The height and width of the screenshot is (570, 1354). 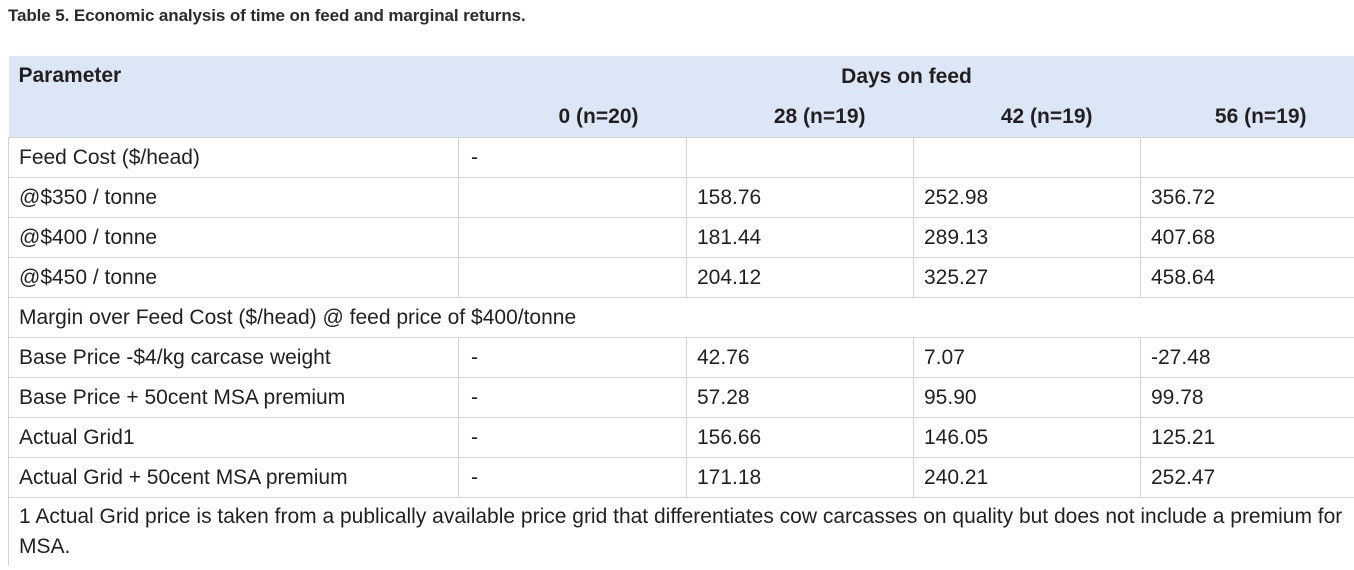 I want to click on cell-day-56: 252.47, so click(x=1246, y=477).